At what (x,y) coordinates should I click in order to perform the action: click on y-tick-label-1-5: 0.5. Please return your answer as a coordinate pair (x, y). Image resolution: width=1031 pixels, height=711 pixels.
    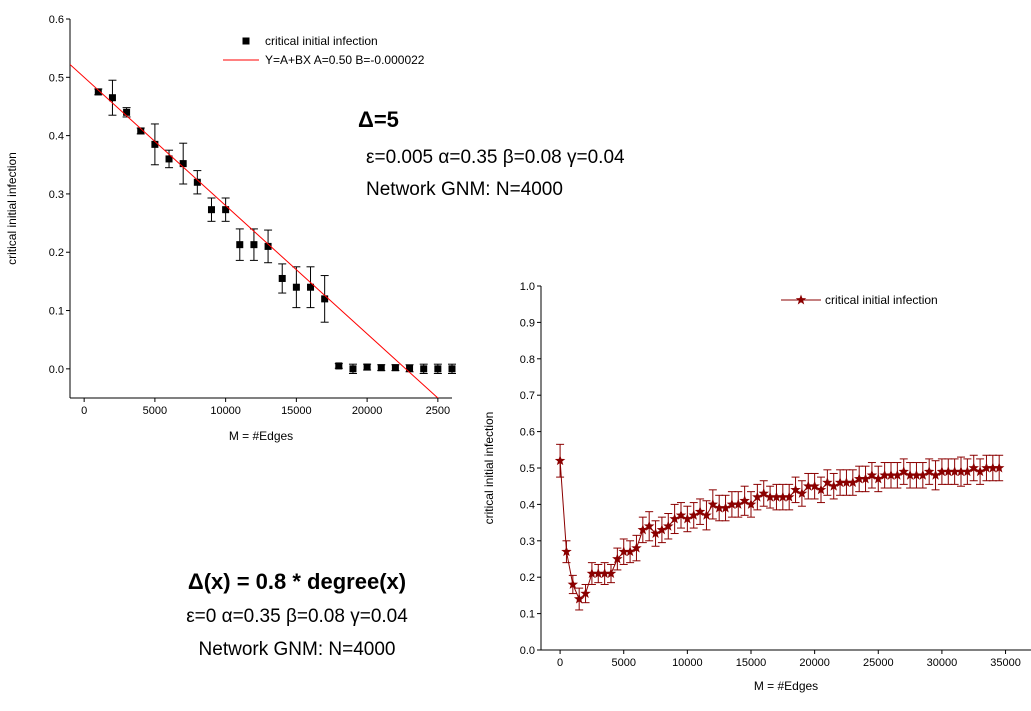
    Looking at the image, I should click on (56, 78).